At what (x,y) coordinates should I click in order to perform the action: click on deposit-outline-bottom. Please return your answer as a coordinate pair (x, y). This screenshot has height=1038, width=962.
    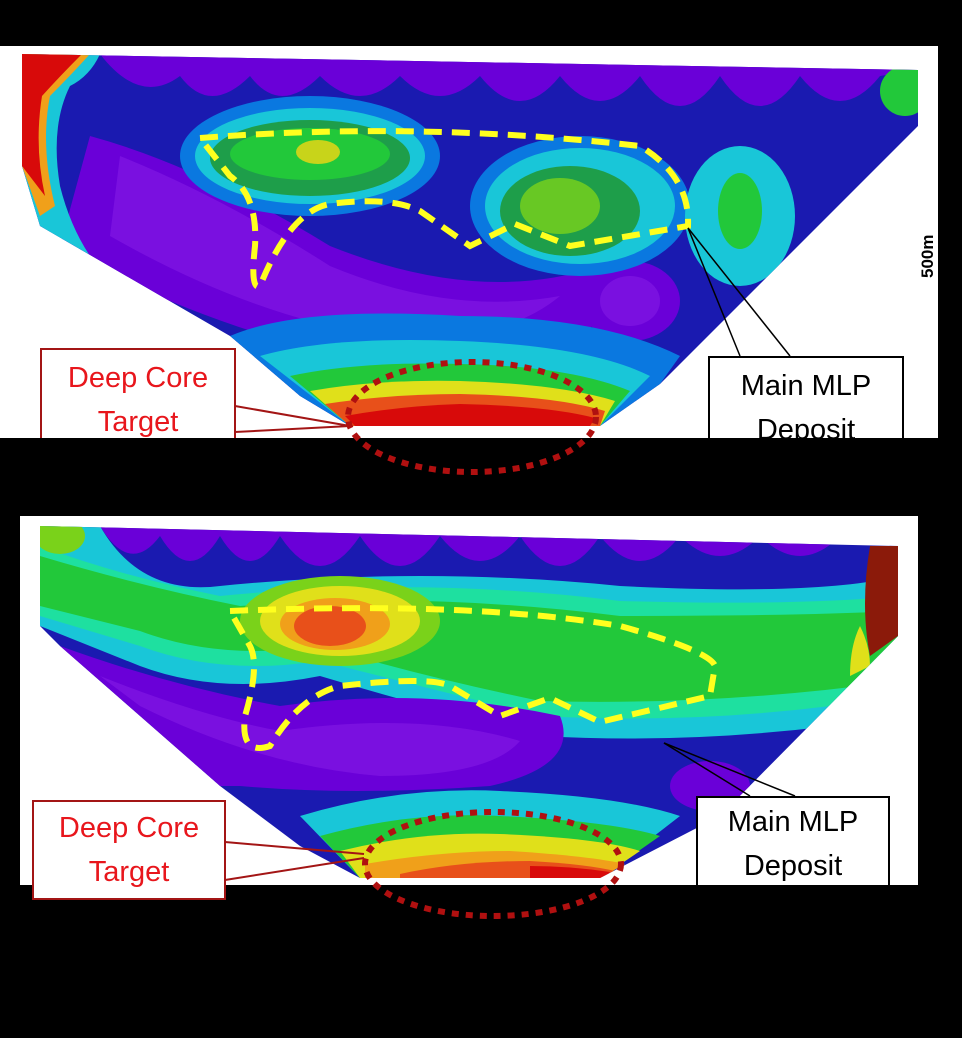
    Looking at the image, I should click on (471, 678).